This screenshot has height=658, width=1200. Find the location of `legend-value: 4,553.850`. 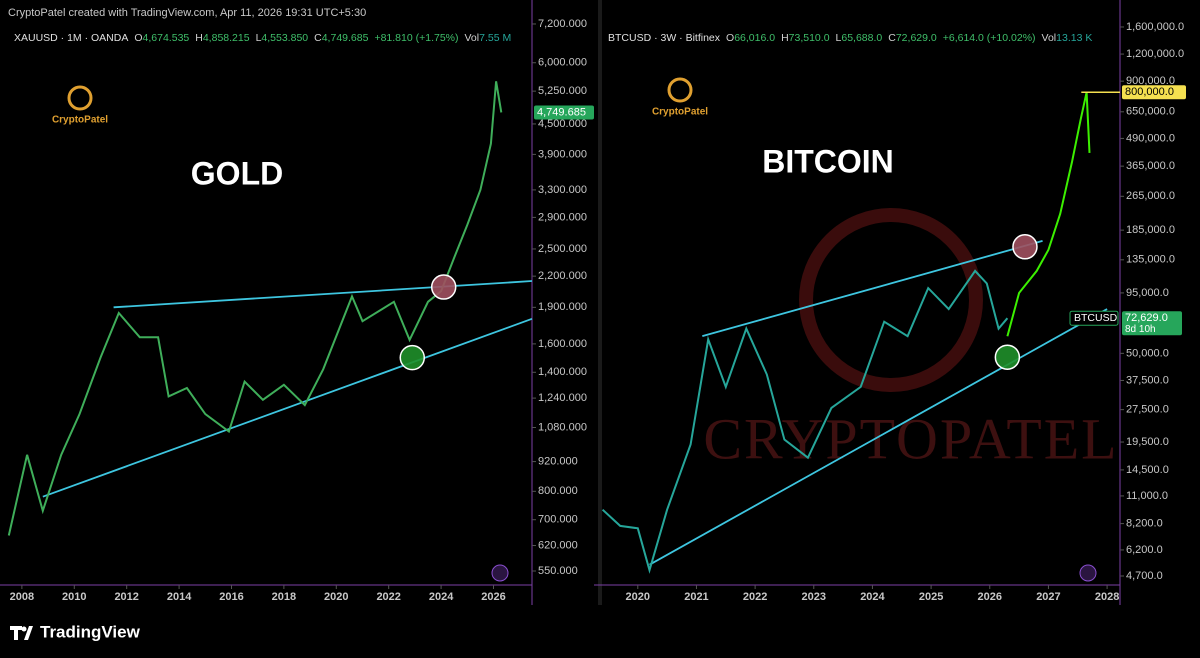

legend-value: 4,553.850 is located at coordinates (284, 38).